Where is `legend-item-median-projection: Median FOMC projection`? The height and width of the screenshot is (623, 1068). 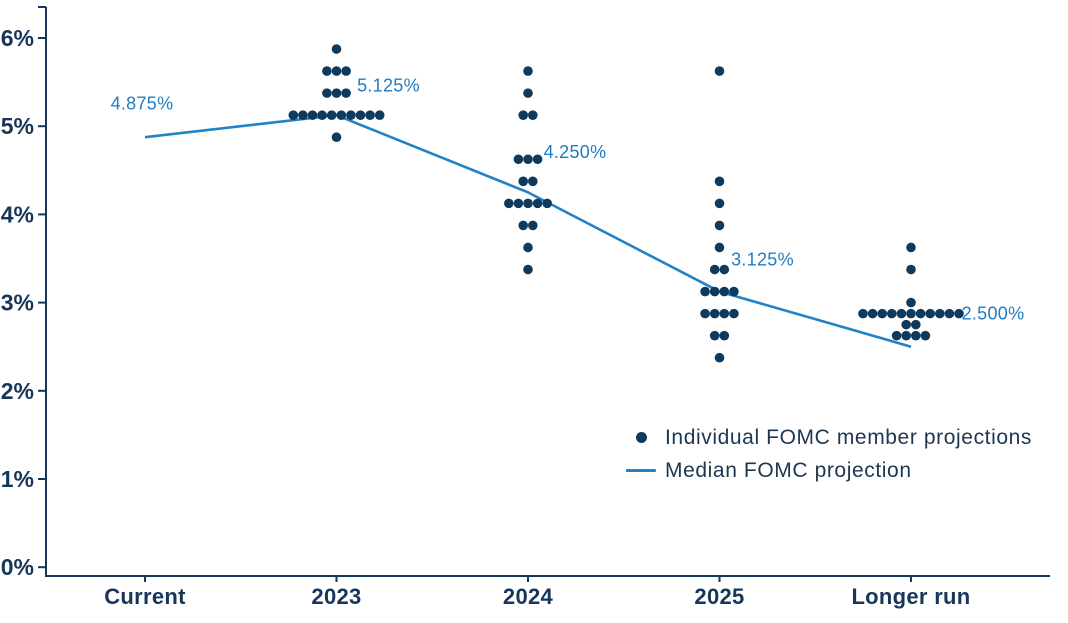
legend-item-median-projection: Median FOMC projection is located at coordinates (829, 470).